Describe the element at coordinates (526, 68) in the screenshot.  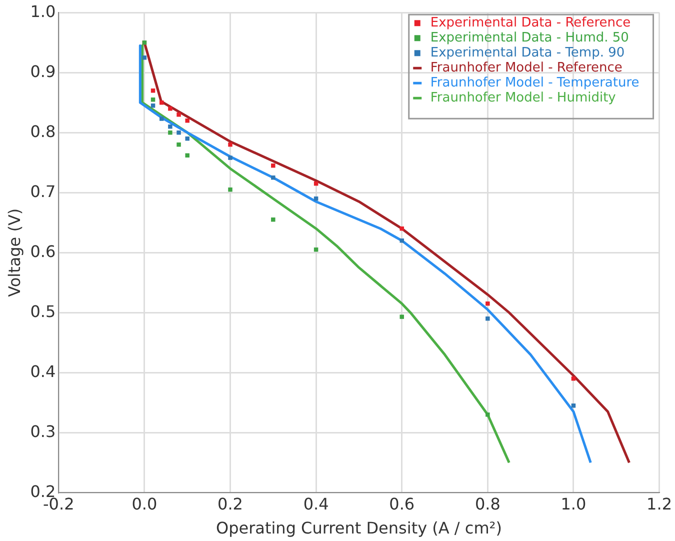
I see `legend-label: Fraunhofer Model - Reference` at that location.